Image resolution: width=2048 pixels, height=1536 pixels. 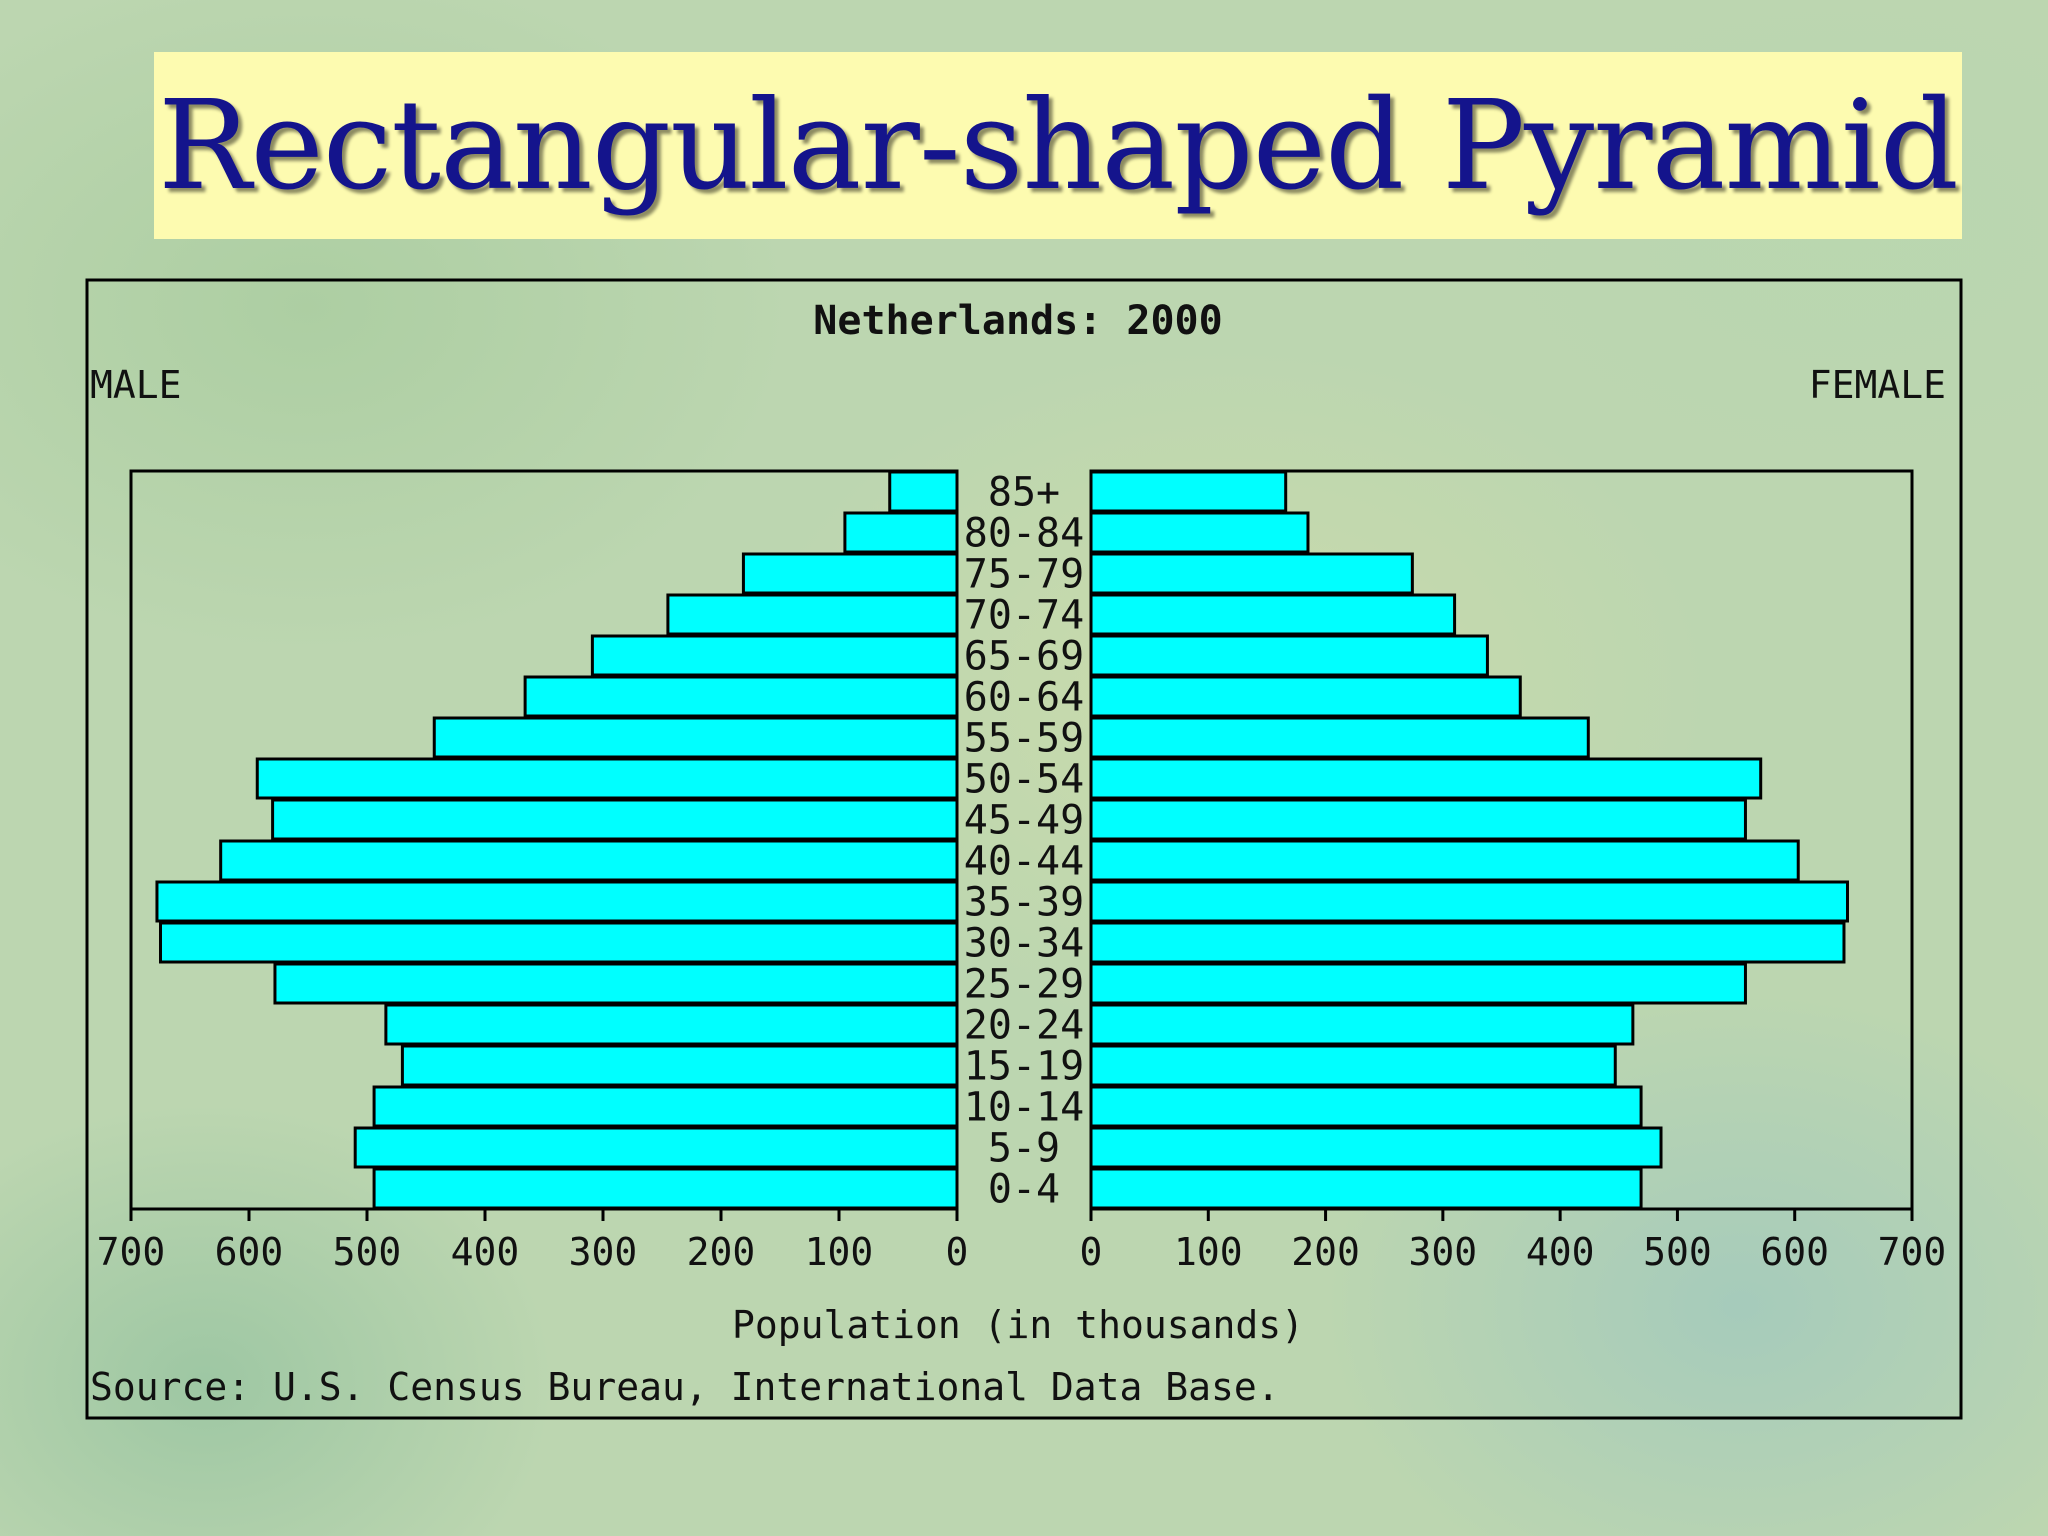 What do you see at coordinates (1024, 1026) in the screenshot?
I see `age-label-20-24: 20-24` at bounding box center [1024, 1026].